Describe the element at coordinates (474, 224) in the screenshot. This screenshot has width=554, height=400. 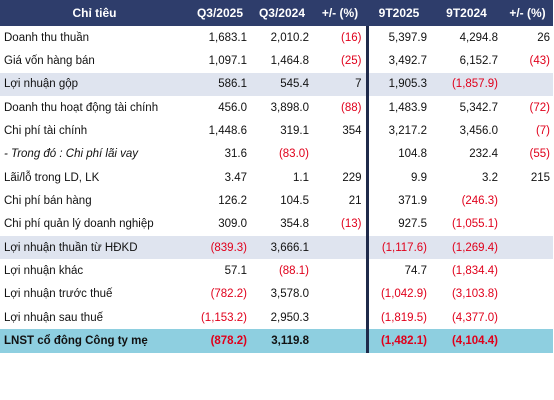
I see `value-cell: (1,055.1)` at that location.